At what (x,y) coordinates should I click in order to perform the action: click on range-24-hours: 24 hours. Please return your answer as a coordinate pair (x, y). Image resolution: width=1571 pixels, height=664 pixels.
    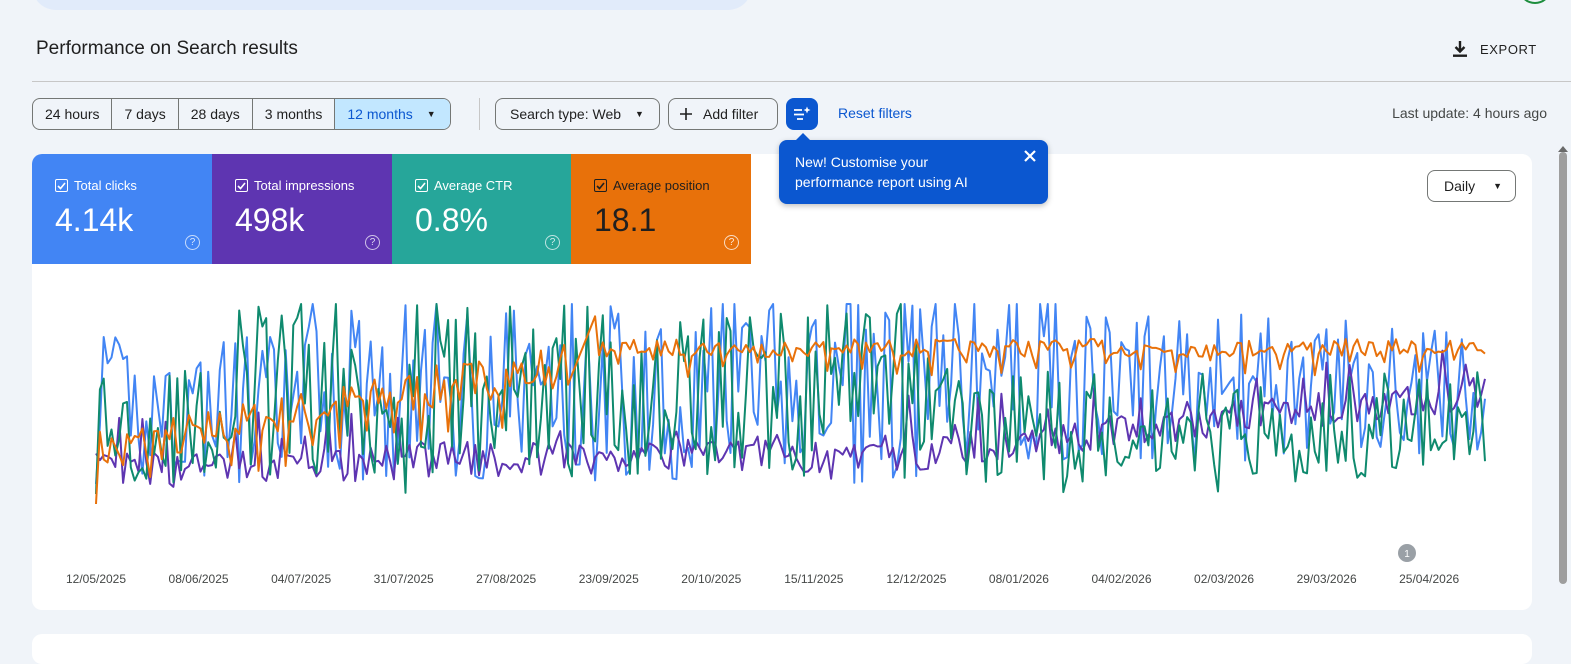
    Looking at the image, I should click on (73, 114).